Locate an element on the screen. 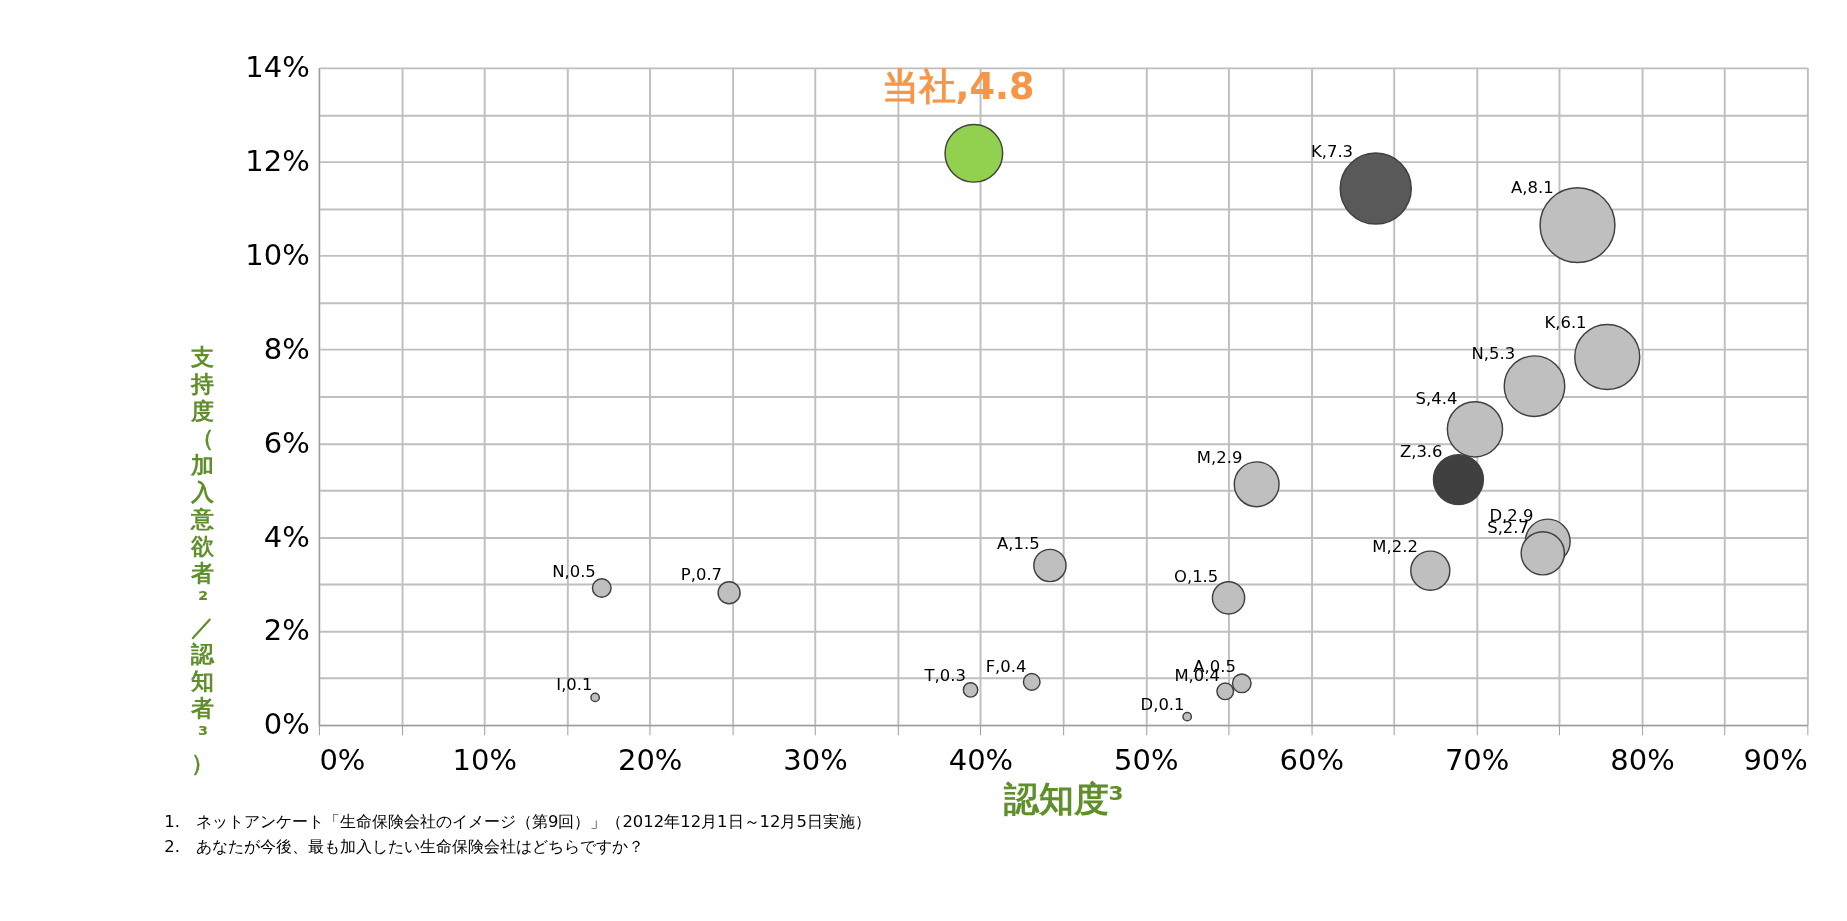 This screenshot has width=1847, height=921. data-label: K,6.1 is located at coordinates (1565, 323).